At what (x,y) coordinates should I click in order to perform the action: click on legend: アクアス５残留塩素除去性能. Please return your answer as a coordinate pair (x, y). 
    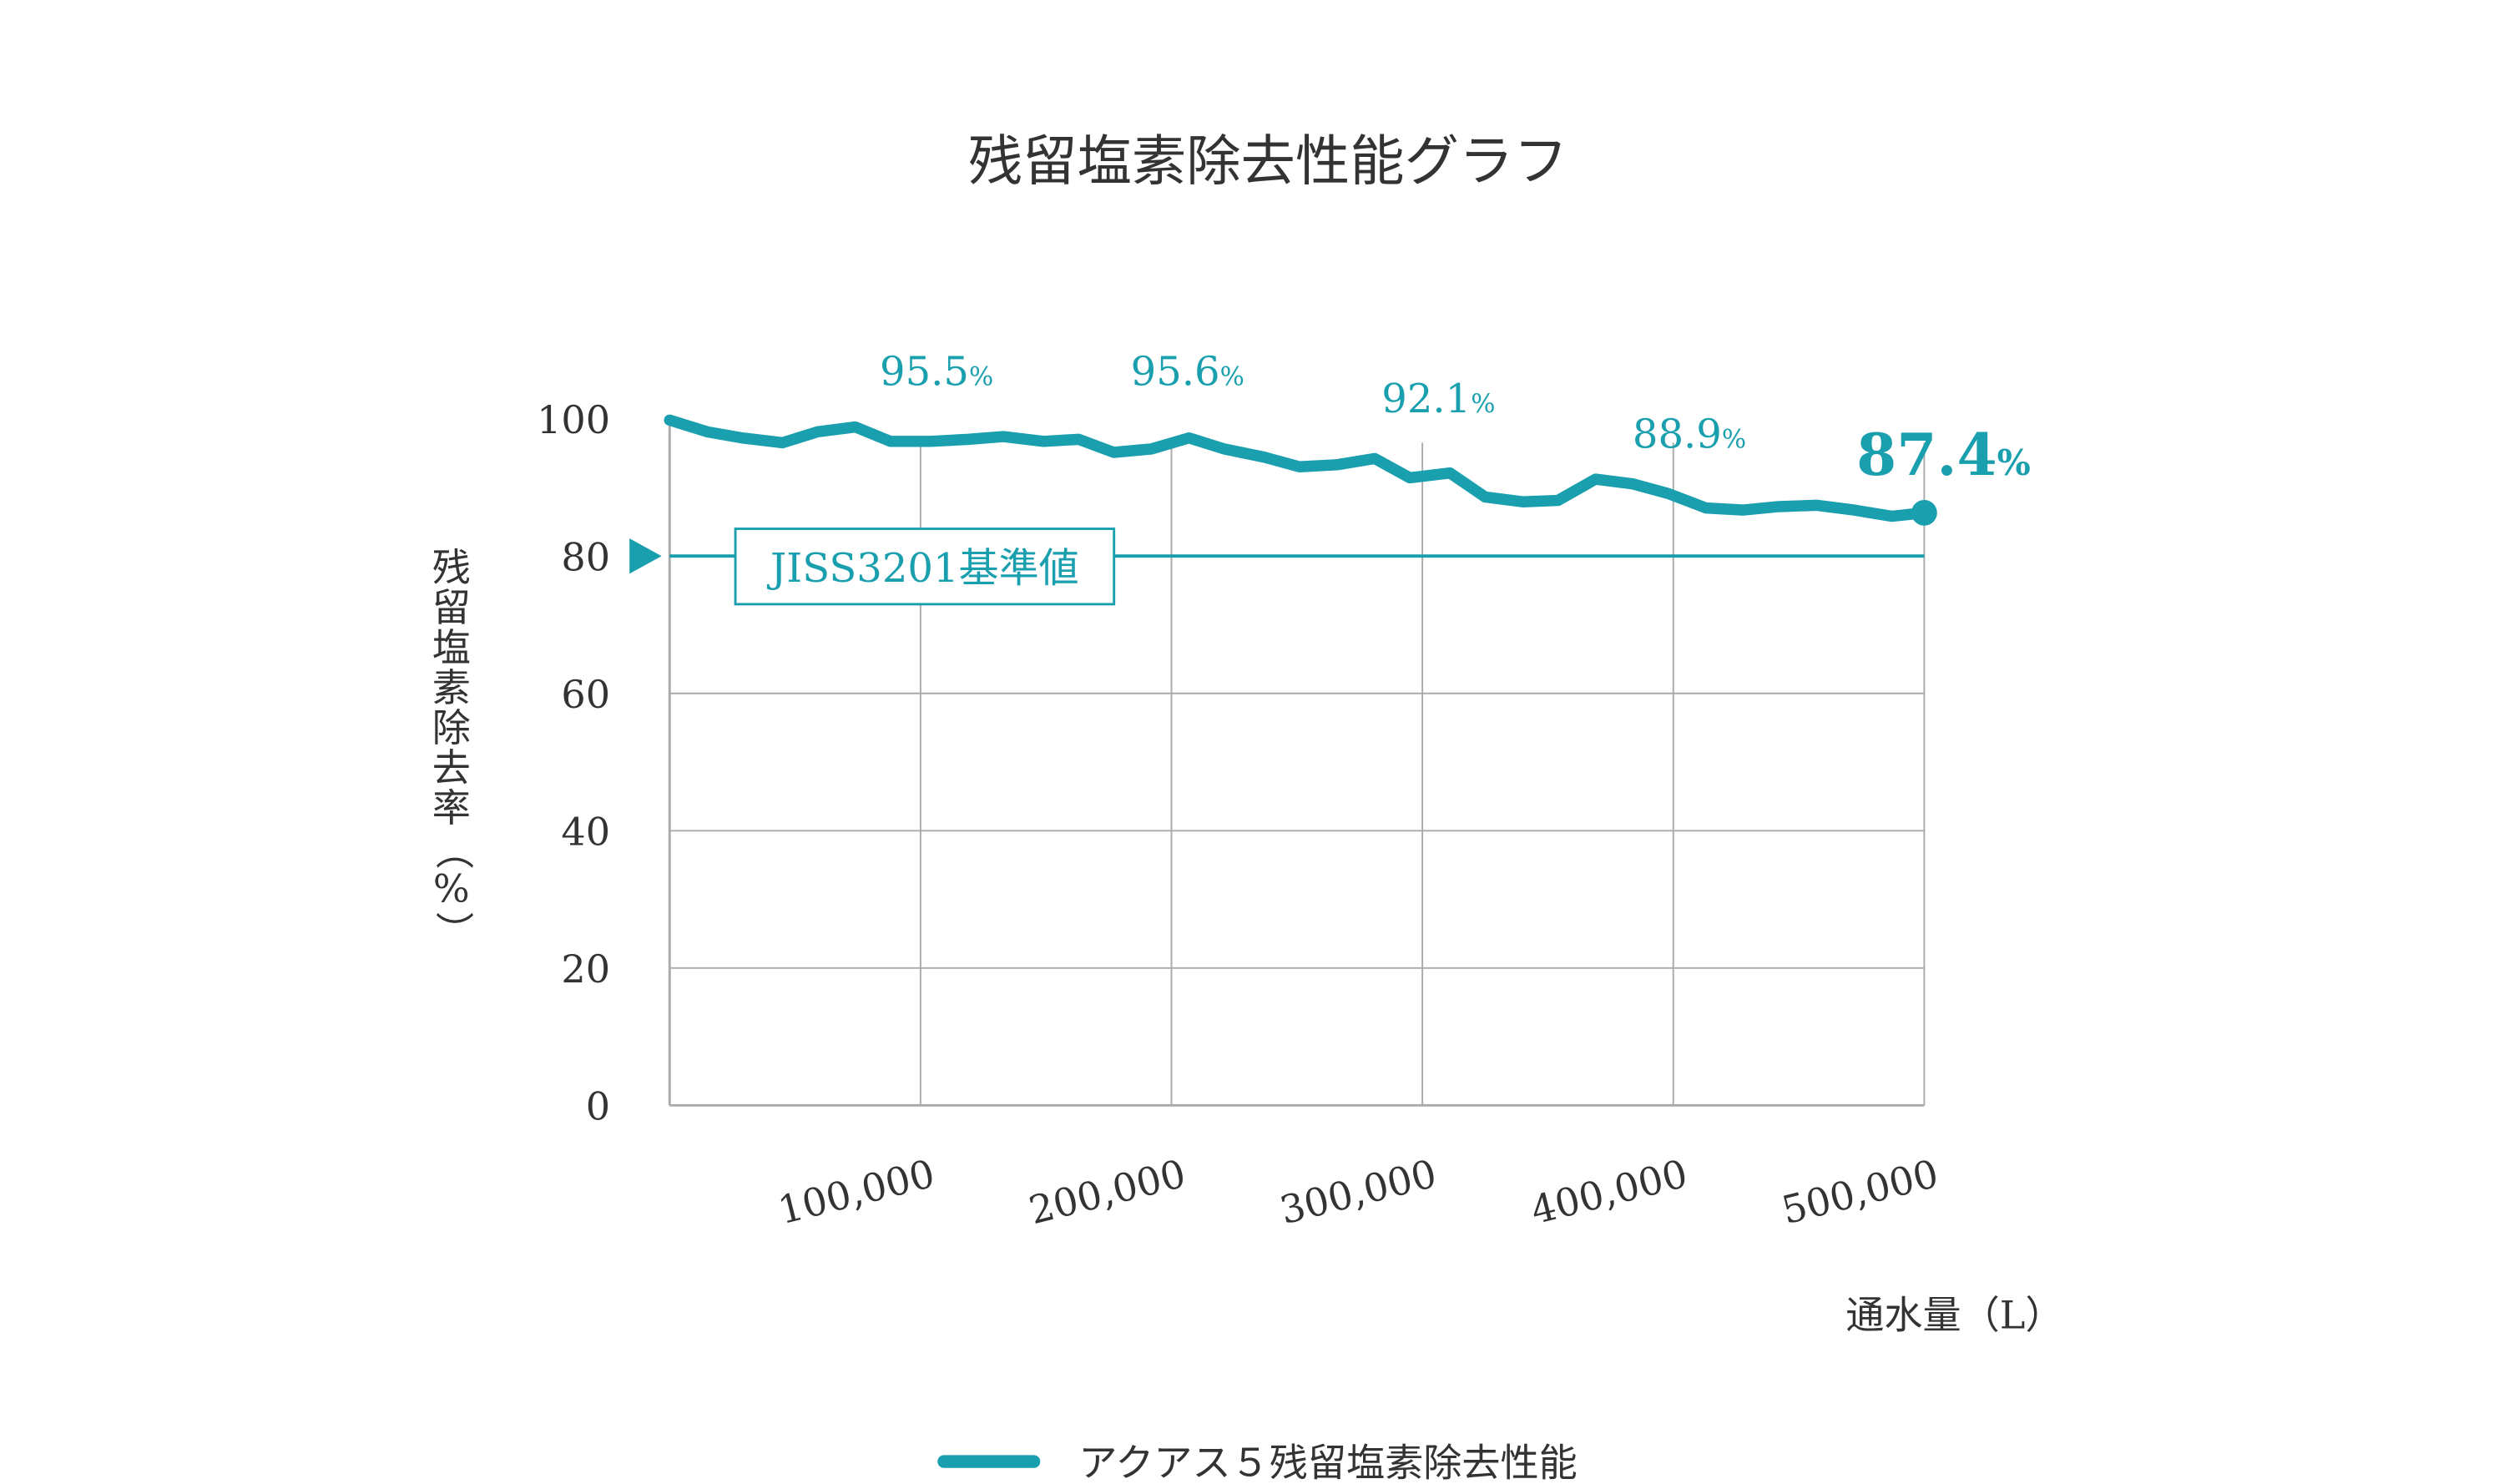
    Looking at the image, I should click on (1257, 1462).